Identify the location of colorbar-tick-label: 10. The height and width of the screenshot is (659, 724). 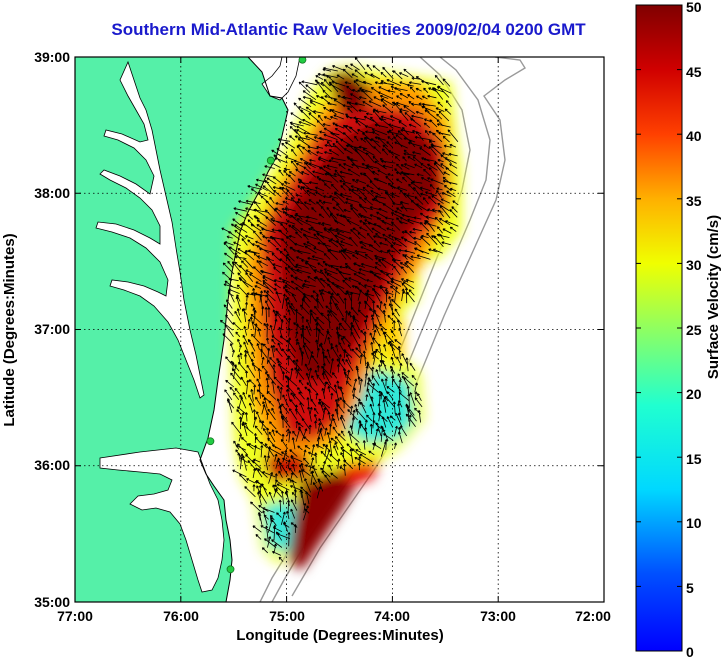
(694, 523).